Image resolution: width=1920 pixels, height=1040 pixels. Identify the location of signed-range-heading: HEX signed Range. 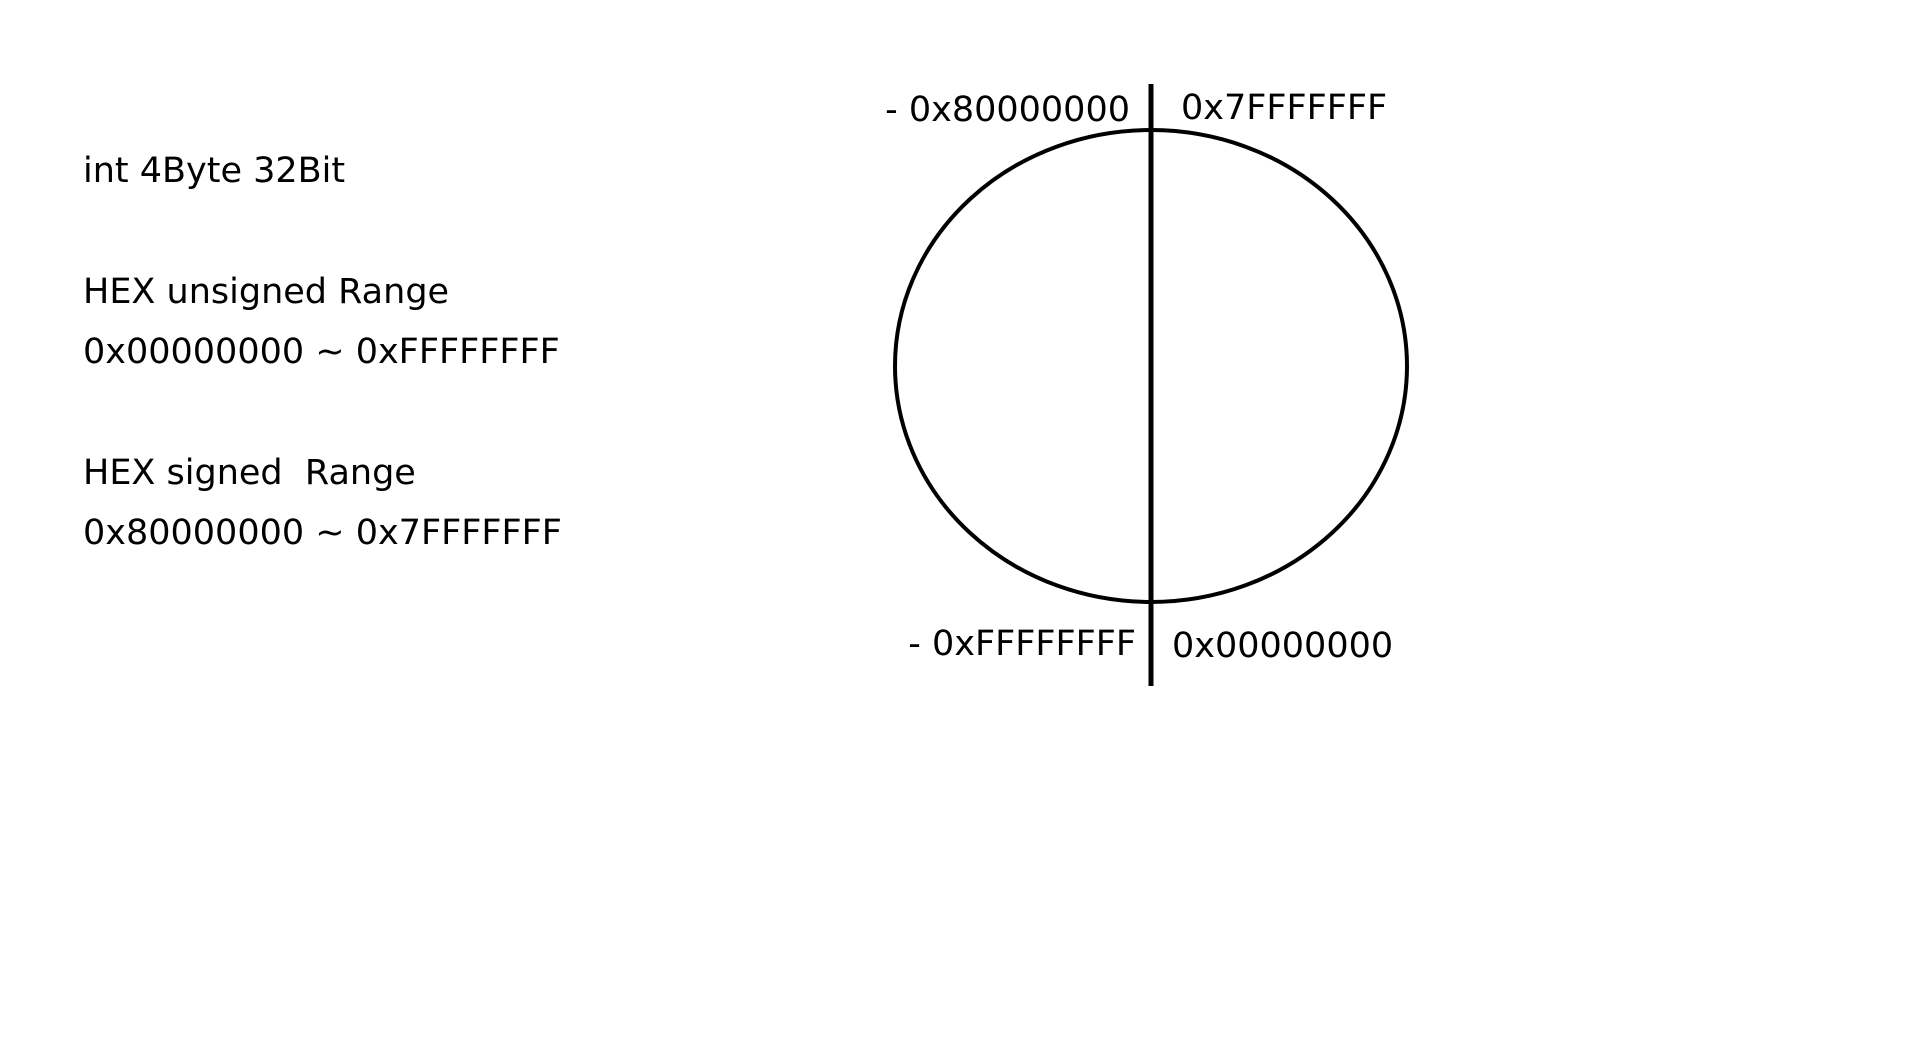
(249, 473).